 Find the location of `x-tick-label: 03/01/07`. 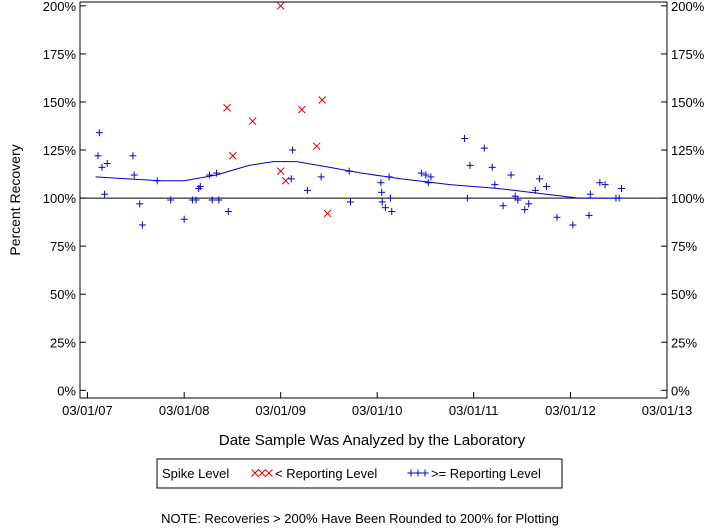

x-tick-label: 03/01/07 is located at coordinates (87, 410).